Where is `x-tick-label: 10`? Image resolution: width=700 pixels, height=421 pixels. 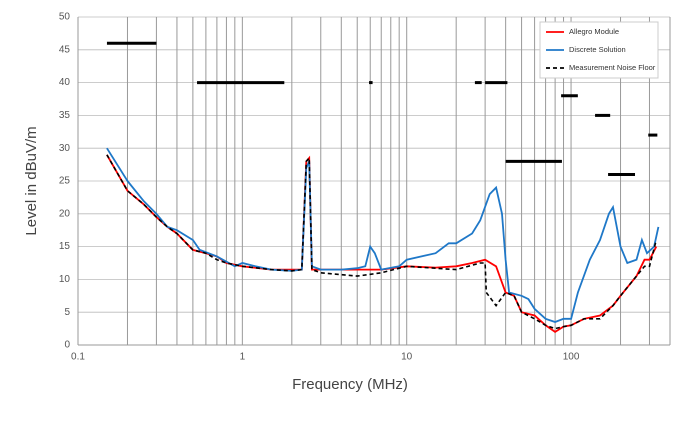 x-tick-label: 10 is located at coordinates (407, 357).